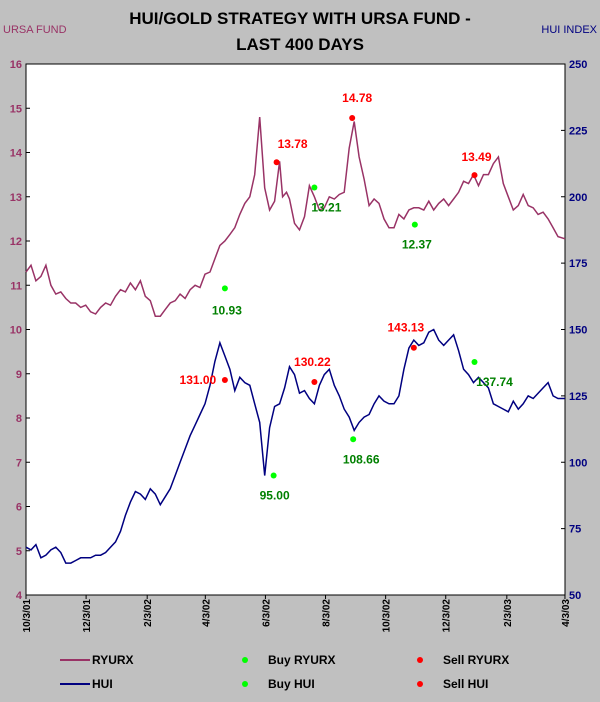 This screenshot has height=702, width=600. Describe the element at coordinates (16, 331) in the screenshot. I see `left-tick-label: 10` at that location.